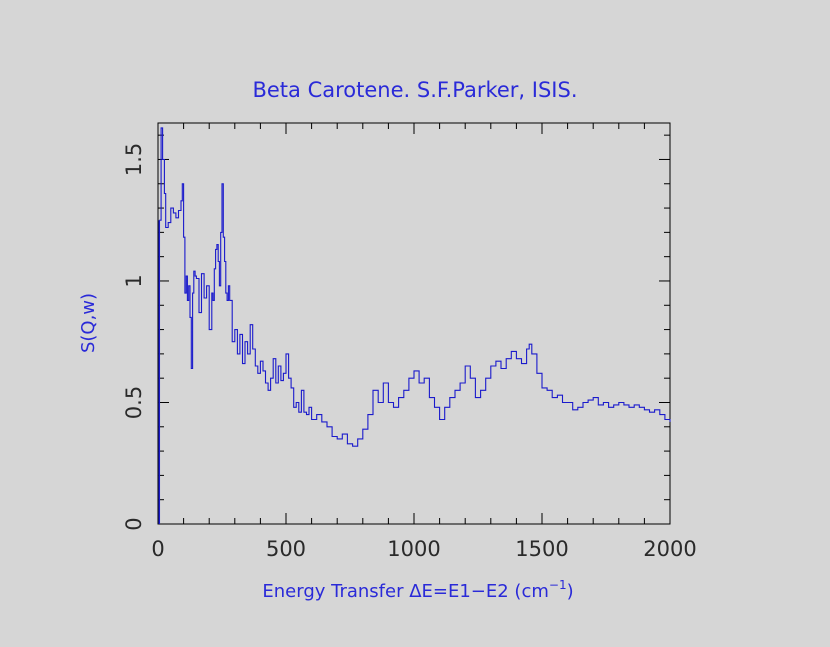 The image size is (830, 647). What do you see at coordinates (134, 159) in the screenshot?
I see `y-tick-label: 1.5` at bounding box center [134, 159].